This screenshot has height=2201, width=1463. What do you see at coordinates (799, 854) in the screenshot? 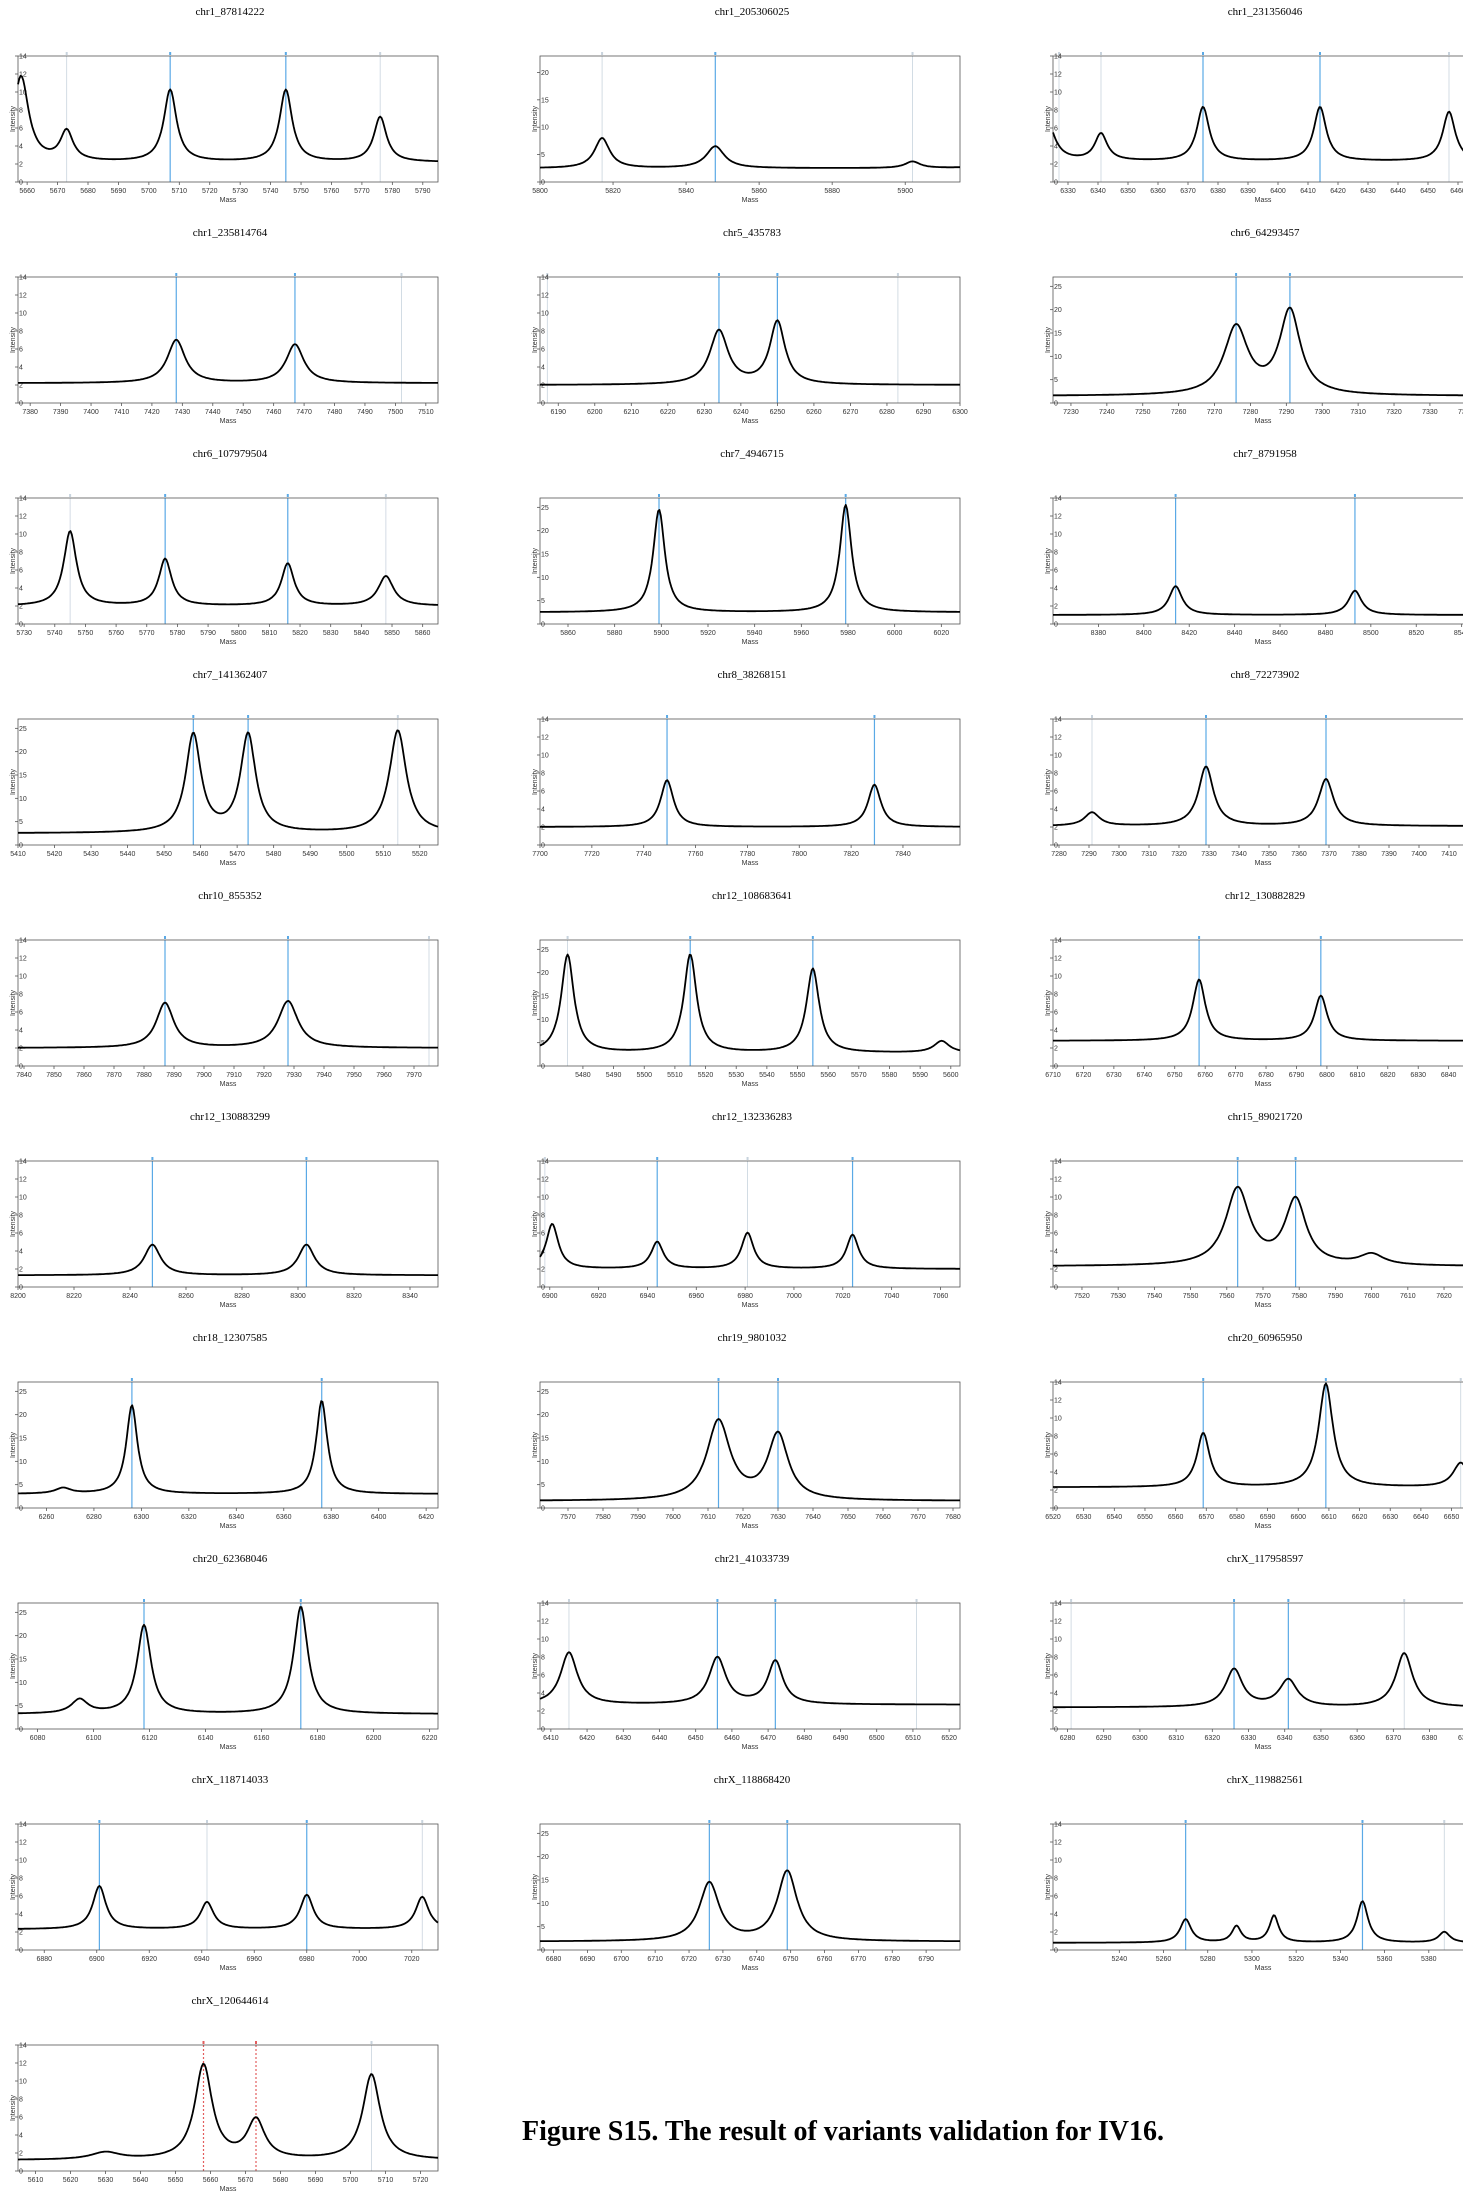
I see `x-tick-label: 7800` at bounding box center [799, 854].